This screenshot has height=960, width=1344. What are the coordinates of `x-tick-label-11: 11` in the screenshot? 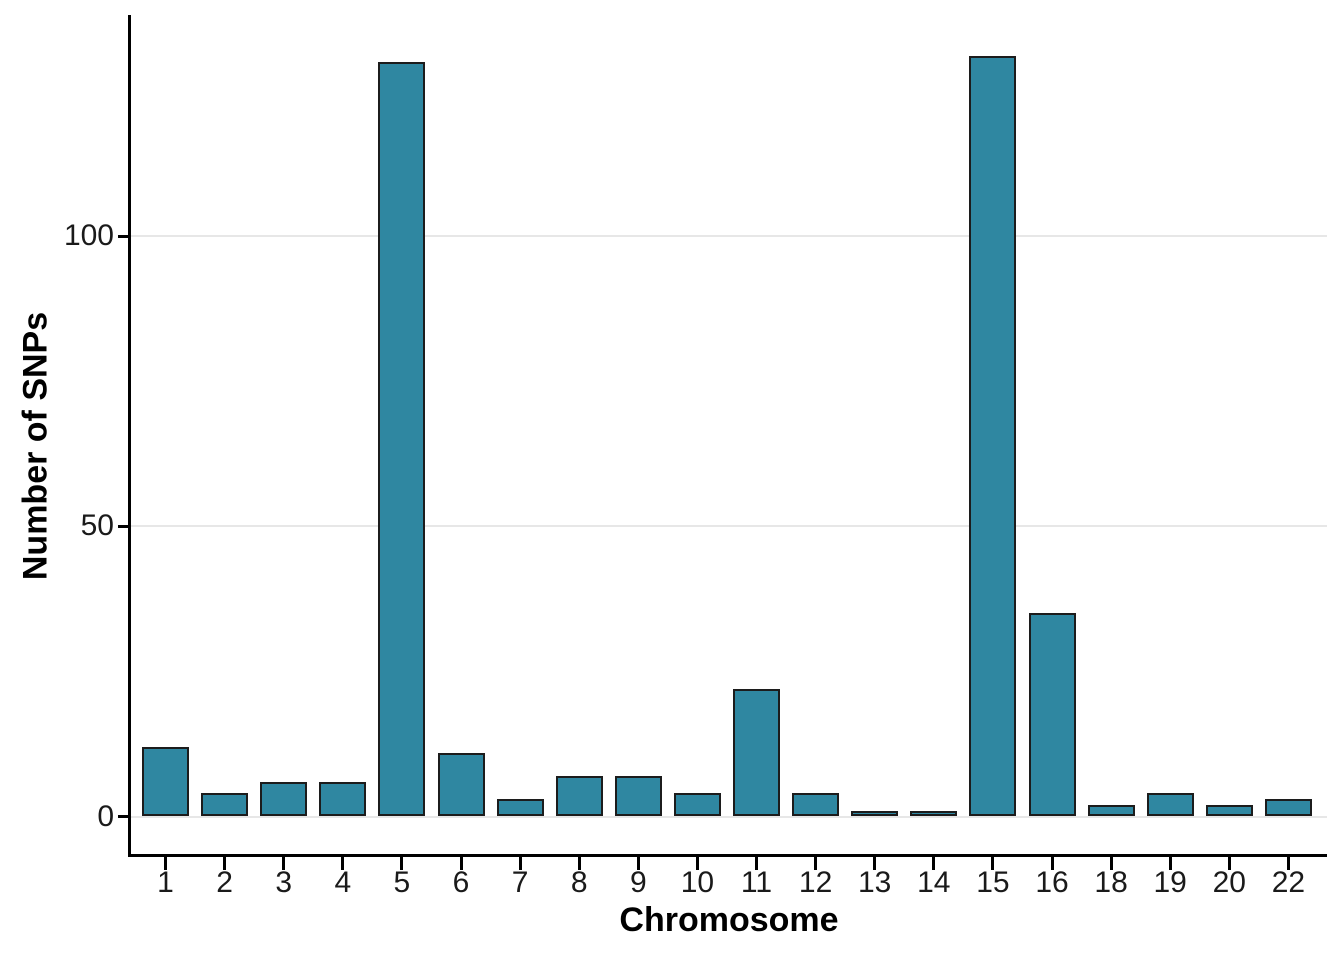 It's located at (756, 882).